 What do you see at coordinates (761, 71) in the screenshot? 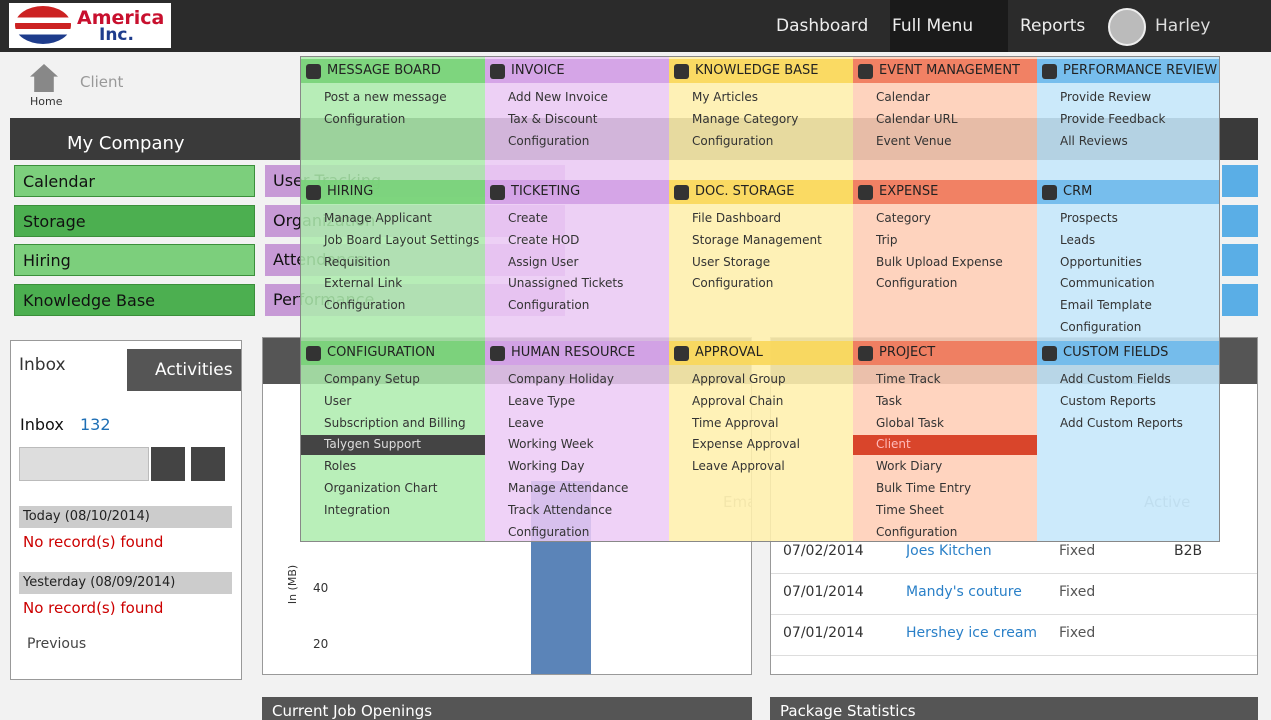
I see `menu-section-header: KNOWLEDGE BASE` at bounding box center [761, 71].